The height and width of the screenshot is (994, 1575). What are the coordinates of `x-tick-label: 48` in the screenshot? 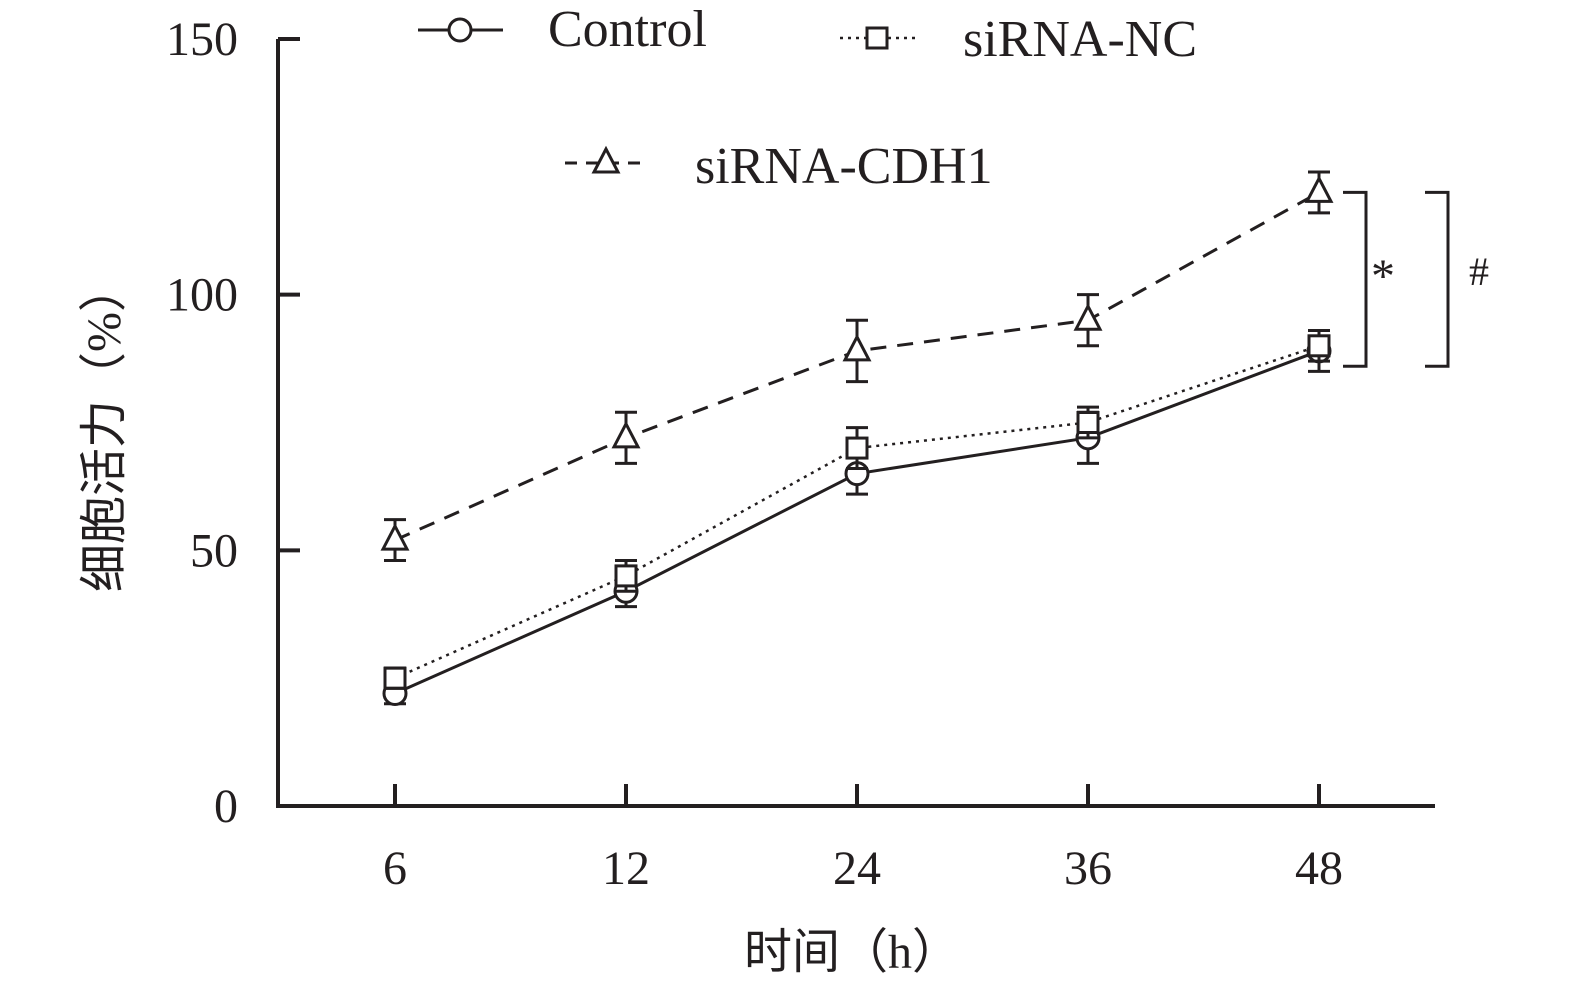 It's located at (1319, 868).